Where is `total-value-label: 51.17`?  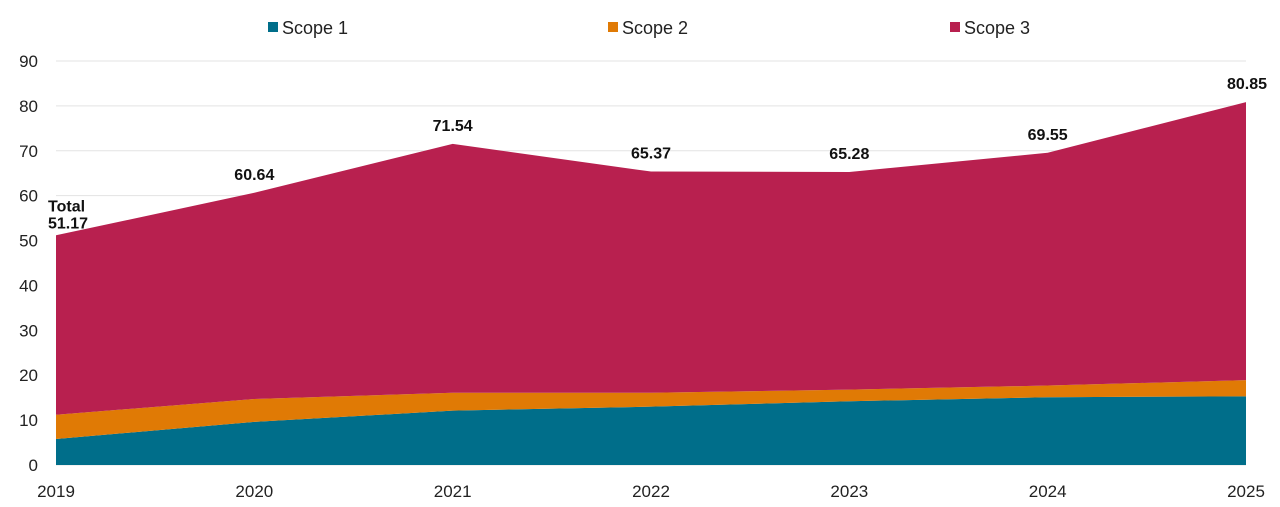 total-value-label: 51.17 is located at coordinates (68, 223).